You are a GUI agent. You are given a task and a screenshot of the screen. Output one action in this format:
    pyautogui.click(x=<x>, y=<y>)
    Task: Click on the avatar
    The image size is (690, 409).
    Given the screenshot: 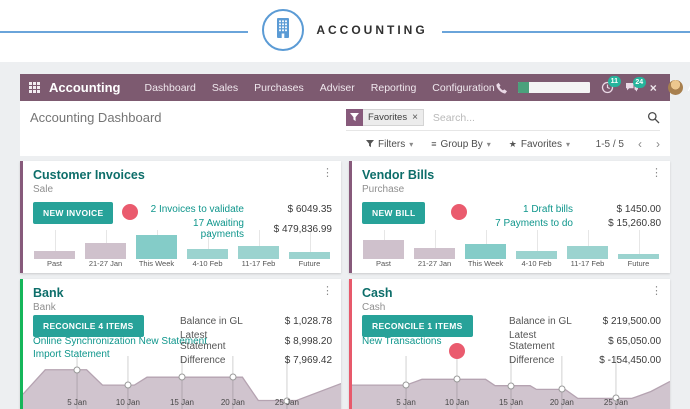 What is the action you would take?
    pyautogui.click(x=675, y=87)
    